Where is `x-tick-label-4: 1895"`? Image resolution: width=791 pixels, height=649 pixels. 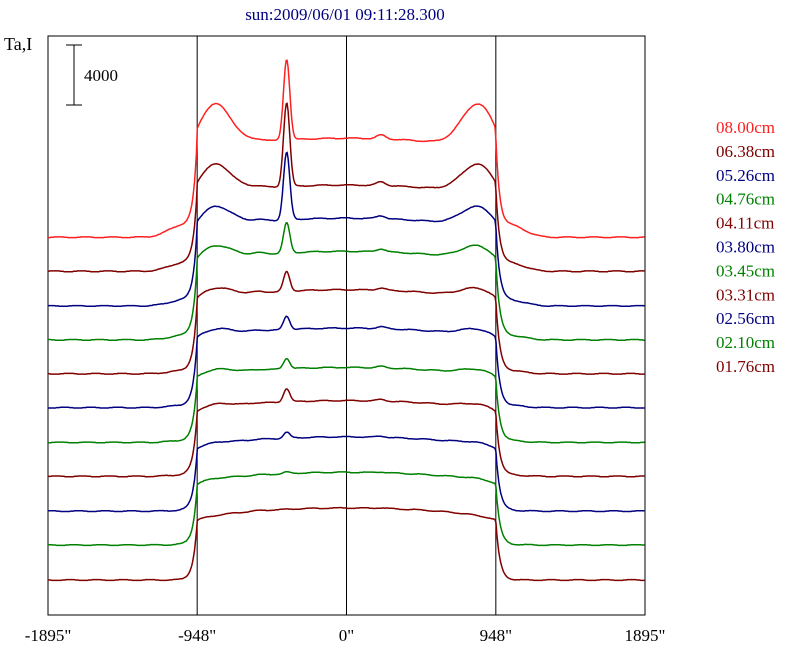
x-tick-label-4: 1895" is located at coordinates (645, 635).